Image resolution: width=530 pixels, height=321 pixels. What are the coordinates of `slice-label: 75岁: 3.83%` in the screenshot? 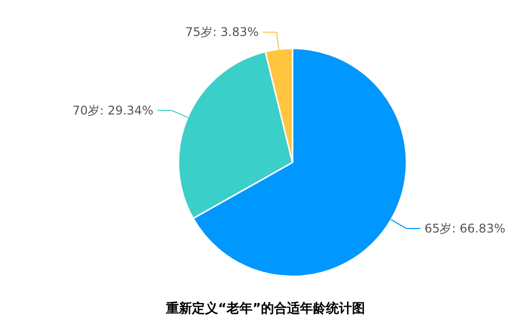 It's located at (222, 32).